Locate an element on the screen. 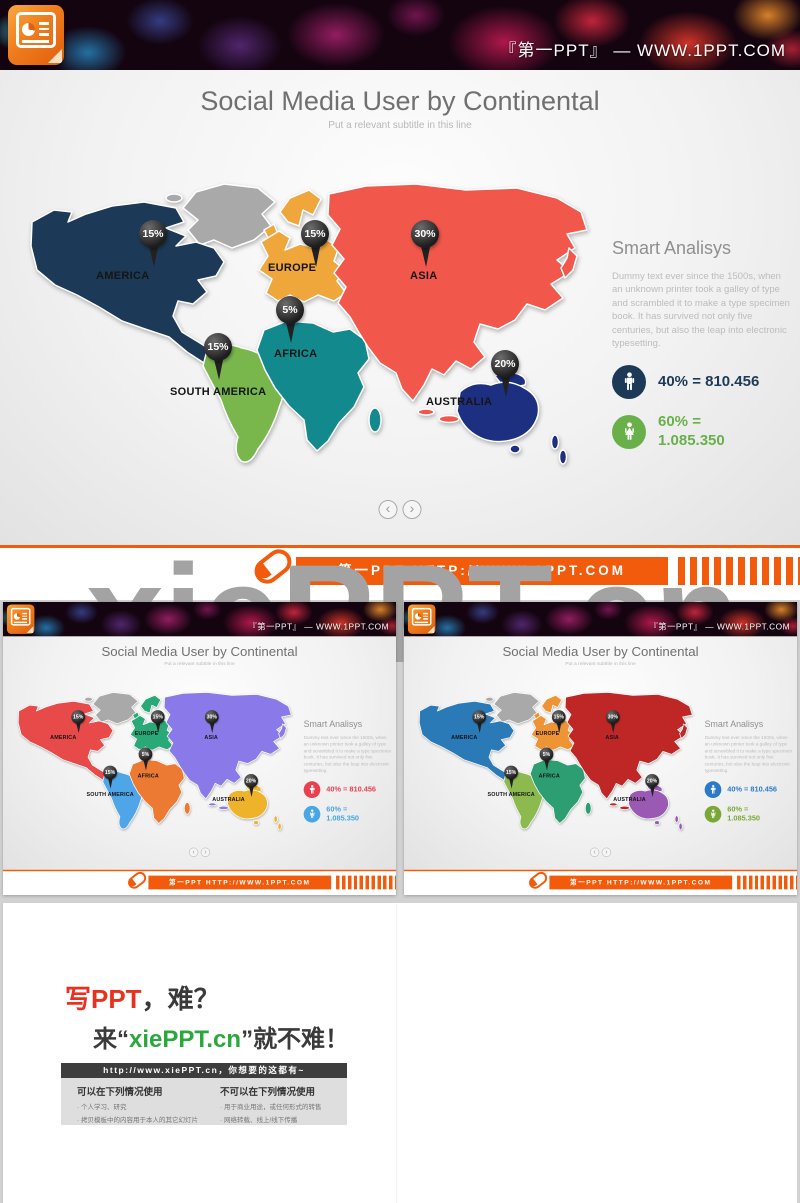 The width and height of the screenshot is (800, 1203). slide-nav: ‹ › is located at coordinates (199, 852).